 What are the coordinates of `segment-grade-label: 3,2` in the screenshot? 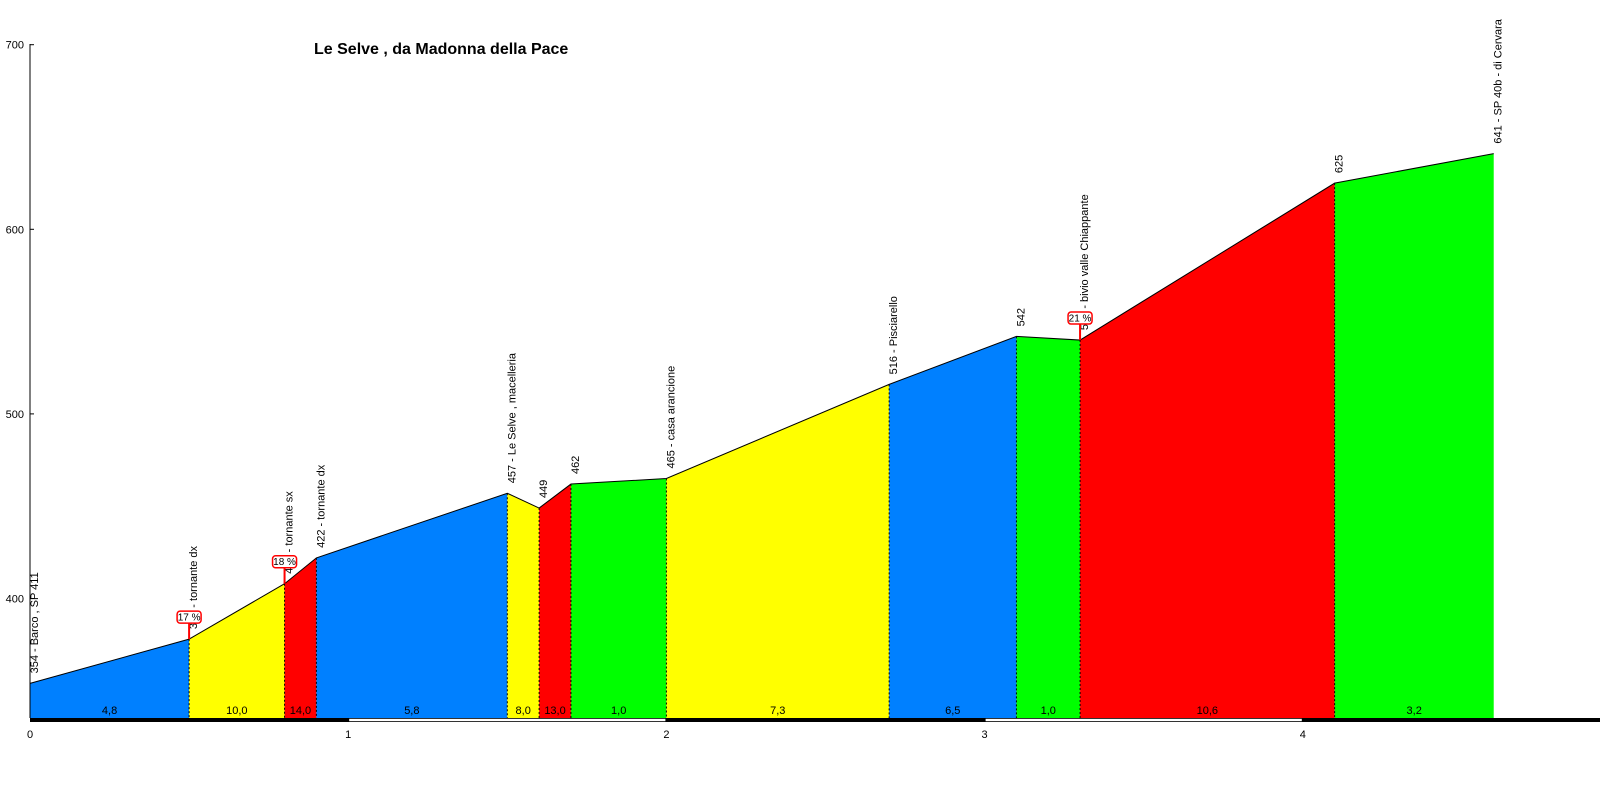 It's located at (1414, 711).